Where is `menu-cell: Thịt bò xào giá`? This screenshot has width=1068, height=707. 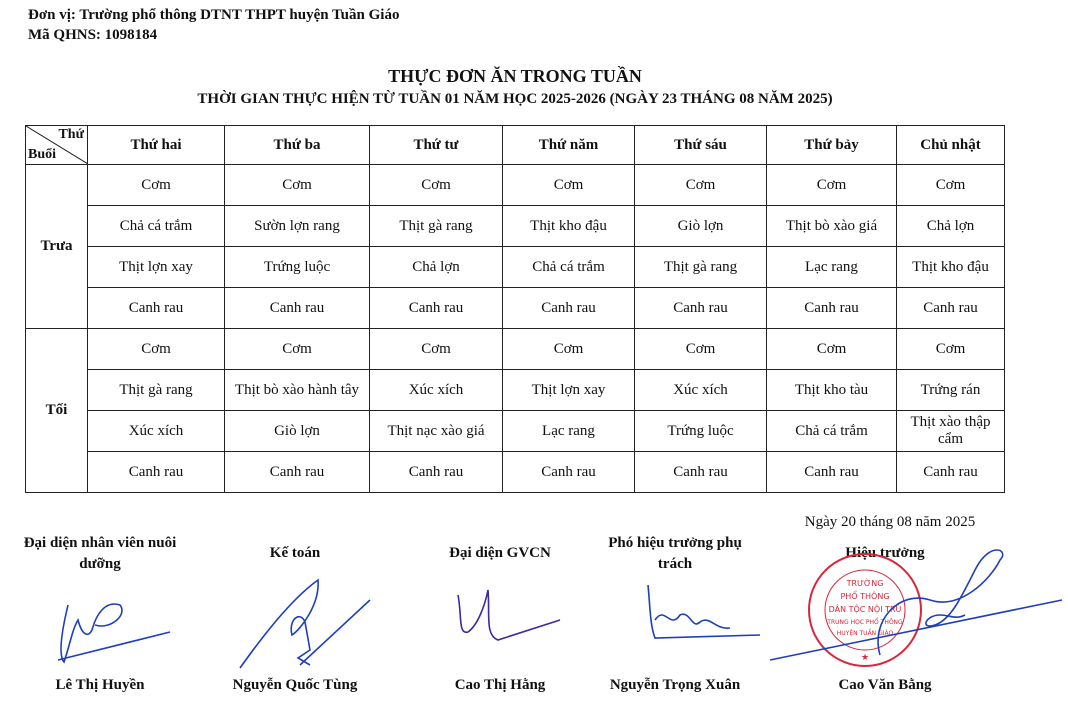 menu-cell: Thịt bò xào giá is located at coordinates (831, 226).